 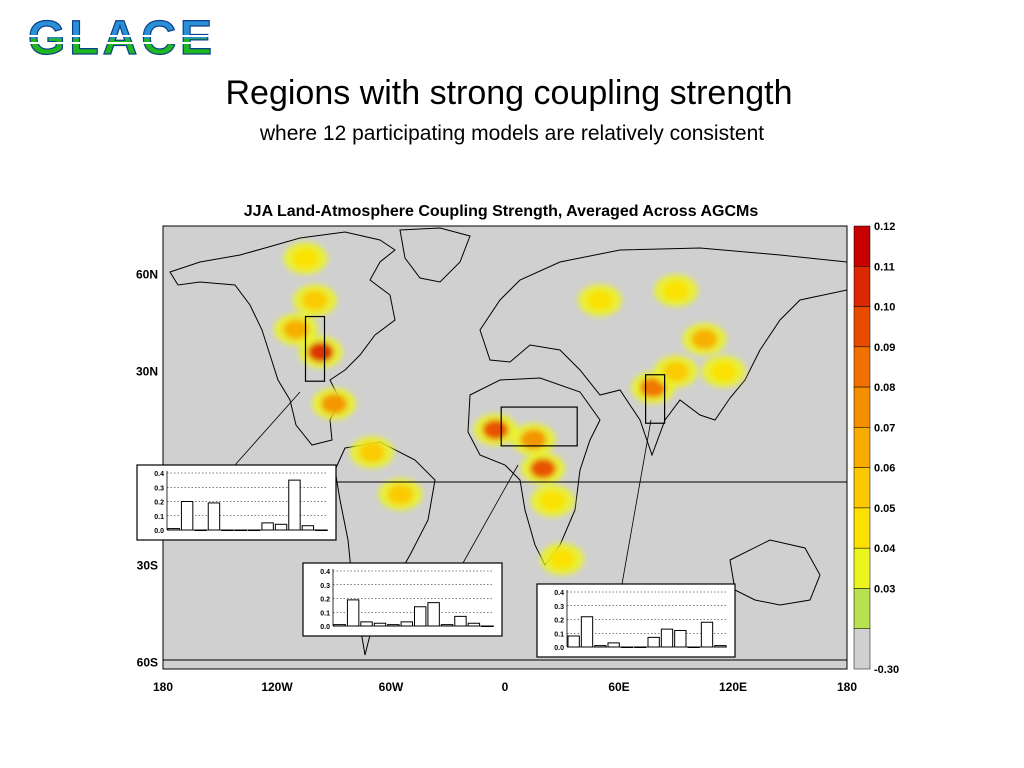 What do you see at coordinates (884, 589) in the screenshot?
I see `colorbar-label: 0.03` at bounding box center [884, 589].